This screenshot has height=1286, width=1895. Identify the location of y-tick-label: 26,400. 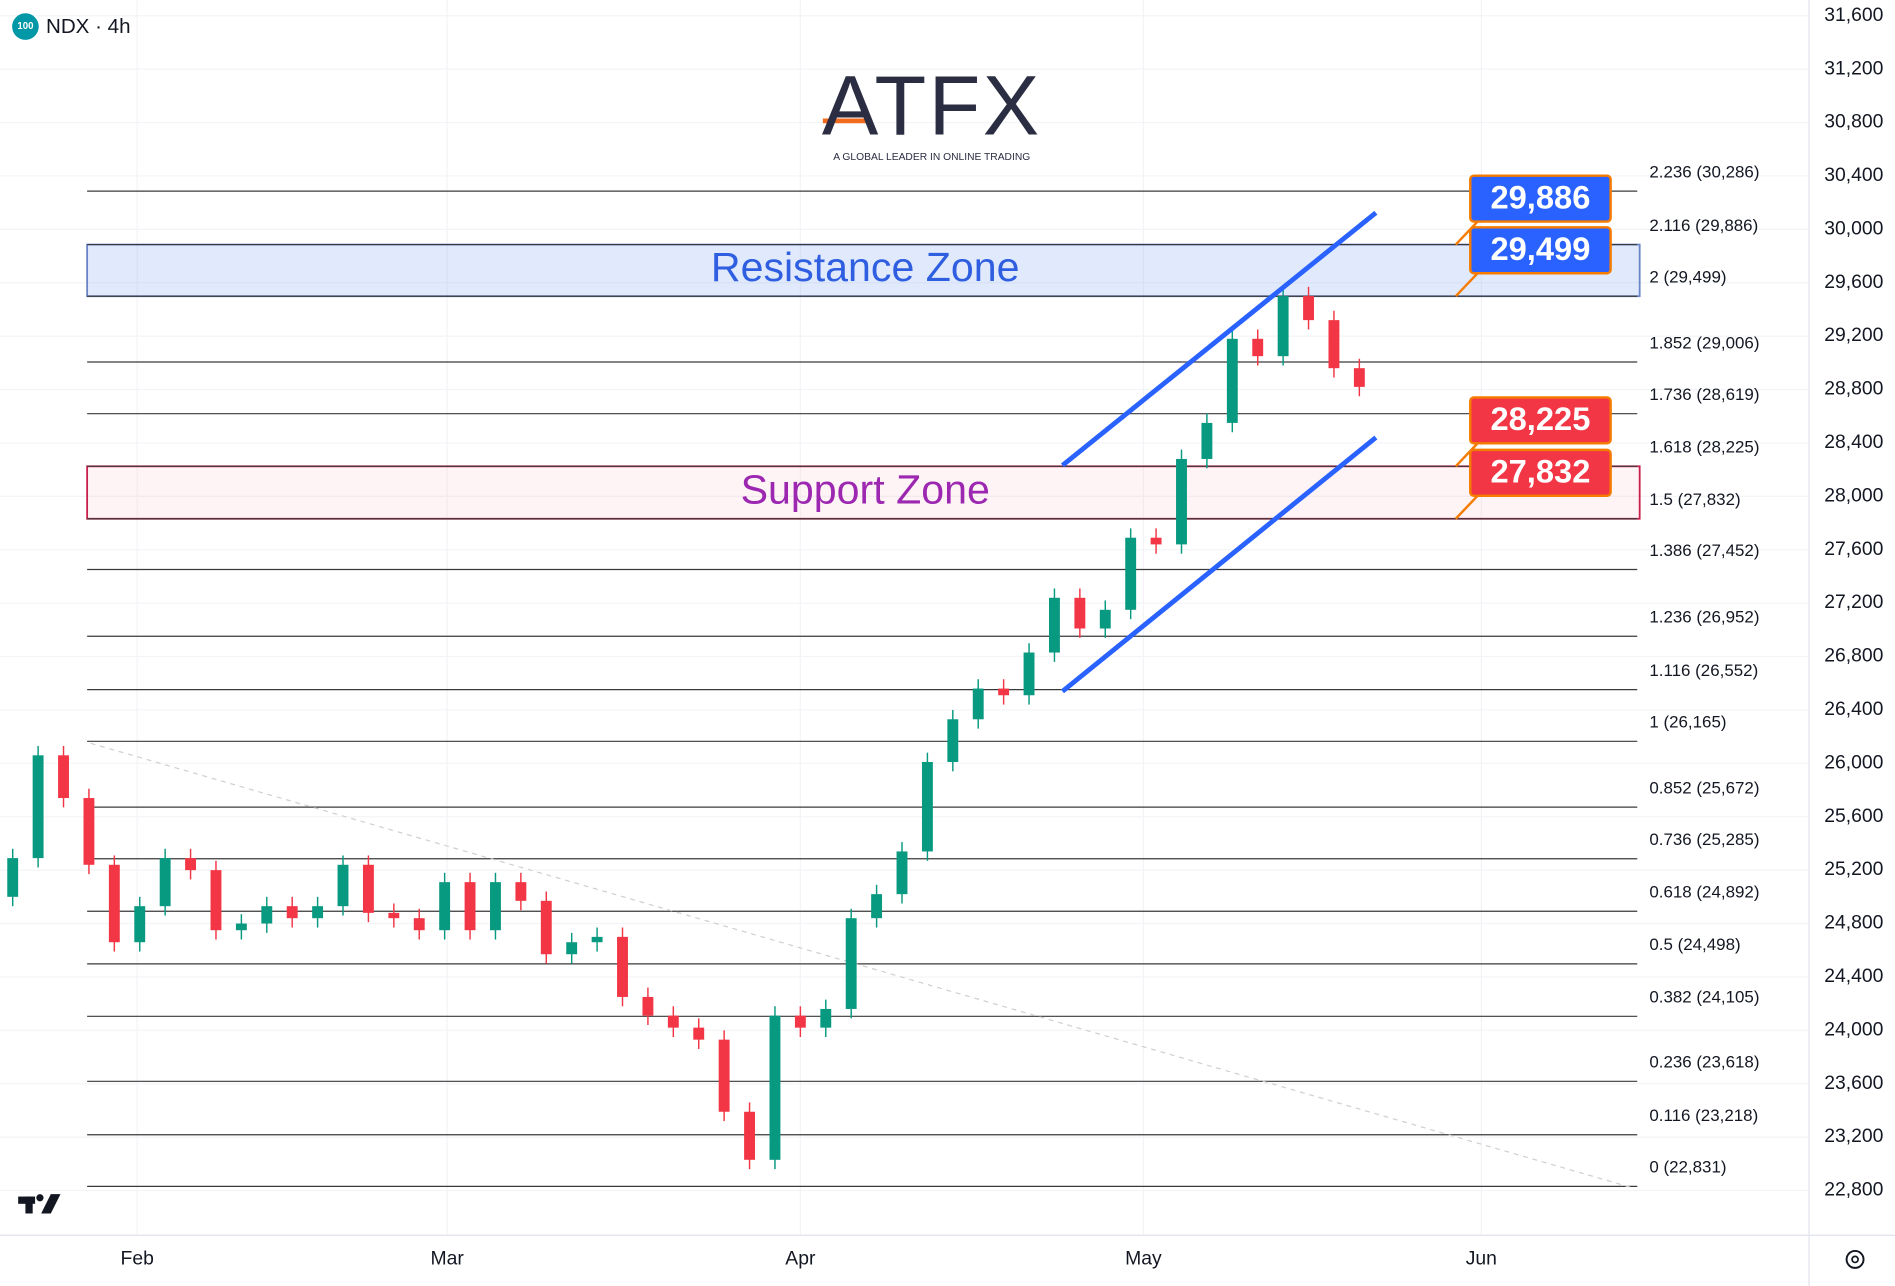
(1853, 709).